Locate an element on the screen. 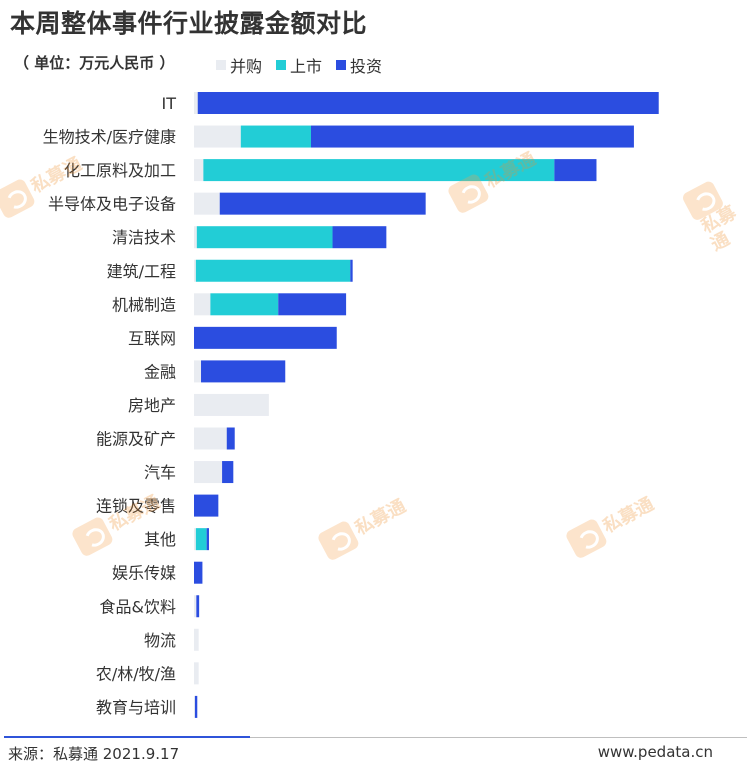 This screenshot has width=751, height=764. legend-item-investment: 投资 is located at coordinates (359, 65).